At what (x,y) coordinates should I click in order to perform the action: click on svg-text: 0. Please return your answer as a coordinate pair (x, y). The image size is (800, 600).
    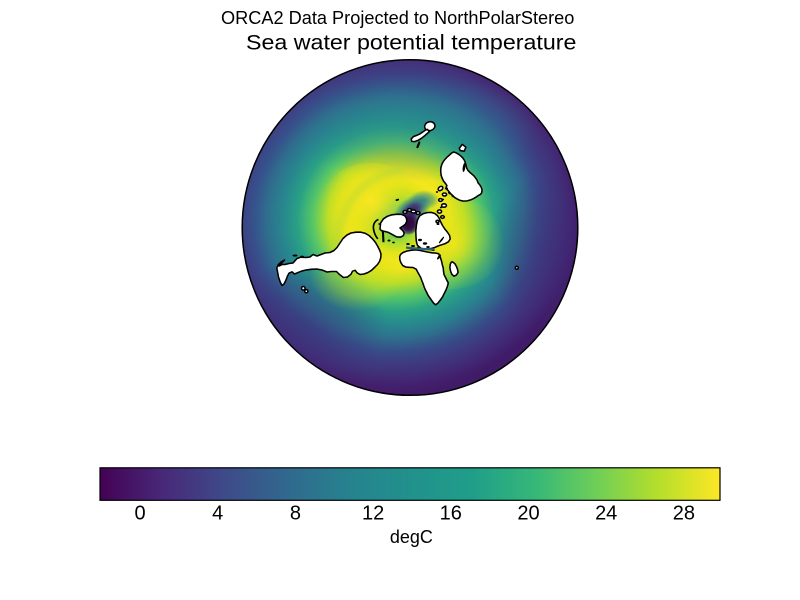
    Looking at the image, I should click on (139, 513).